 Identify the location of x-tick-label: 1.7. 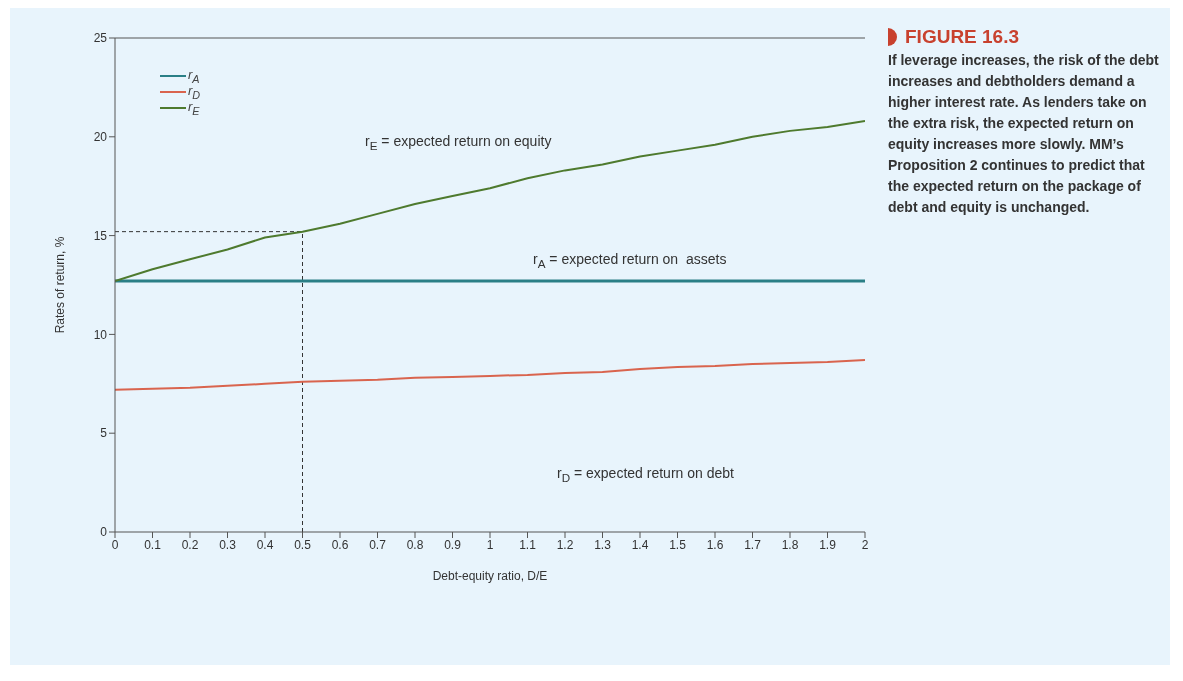
(753, 544).